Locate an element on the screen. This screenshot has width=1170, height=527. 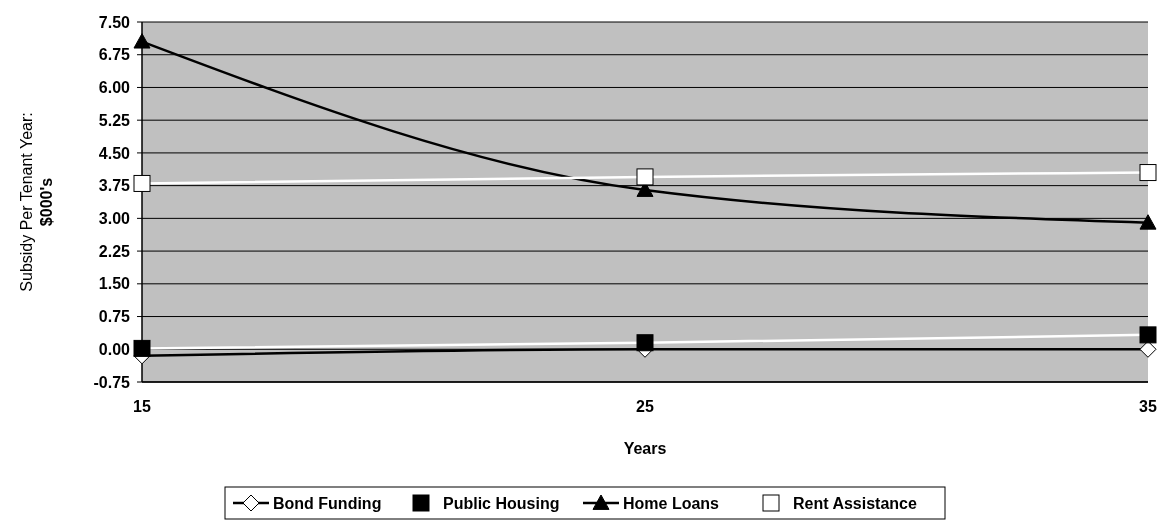
y-axis-title: Subsidy Per Tenant Year: $000's is located at coordinates (36, 202).